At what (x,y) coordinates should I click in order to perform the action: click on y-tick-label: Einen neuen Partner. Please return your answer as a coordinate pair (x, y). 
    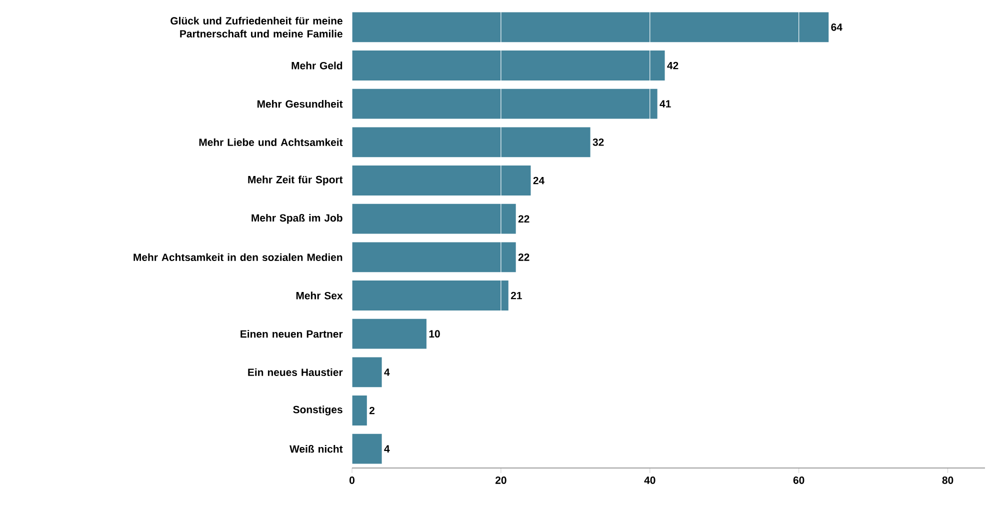
    Looking at the image, I should click on (291, 334).